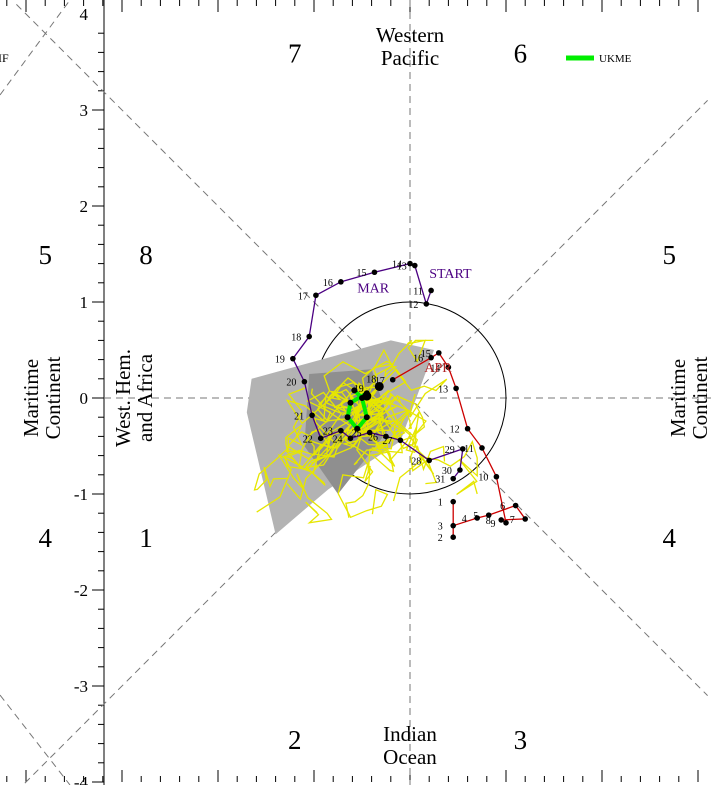 The height and width of the screenshot is (790, 715). What do you see at coordinates (440, 538) in the screenshot?
I see `day-label: 2` at bounding box center [440, 538].